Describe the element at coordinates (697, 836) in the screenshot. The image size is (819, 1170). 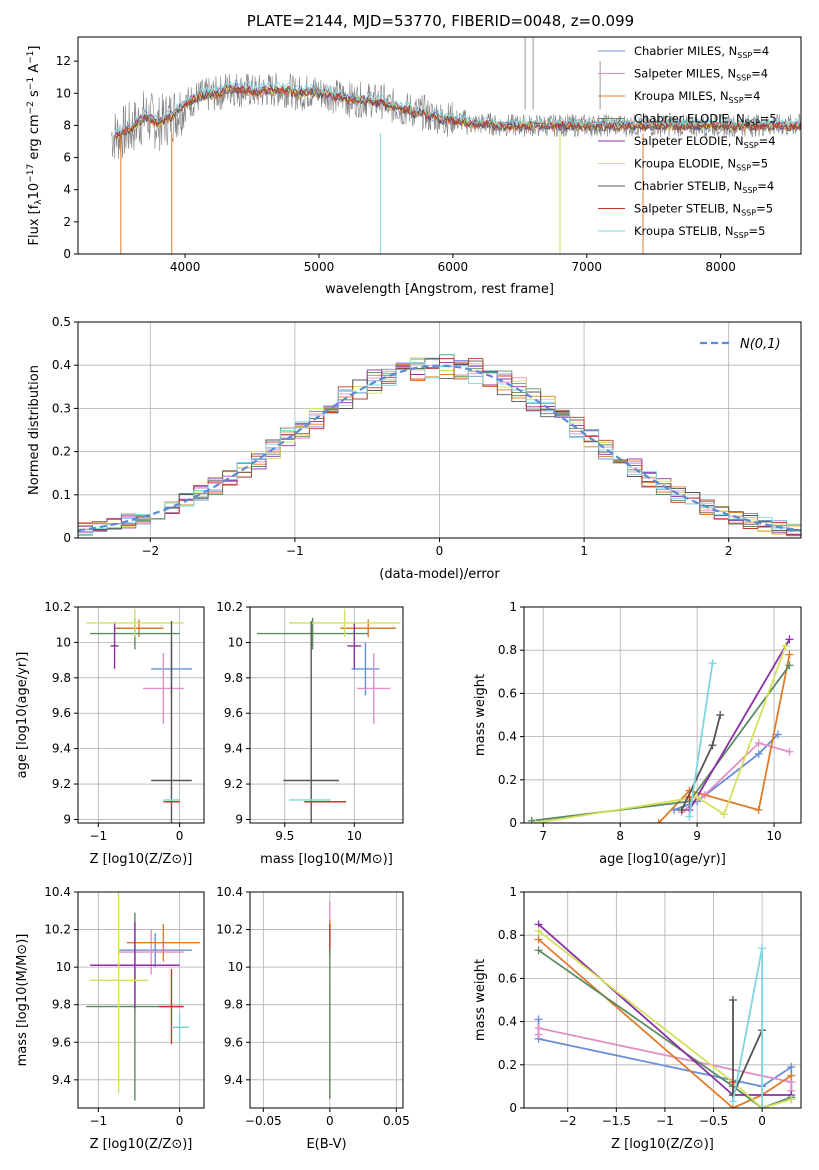
I see `x-tick-label: 9` at that location.